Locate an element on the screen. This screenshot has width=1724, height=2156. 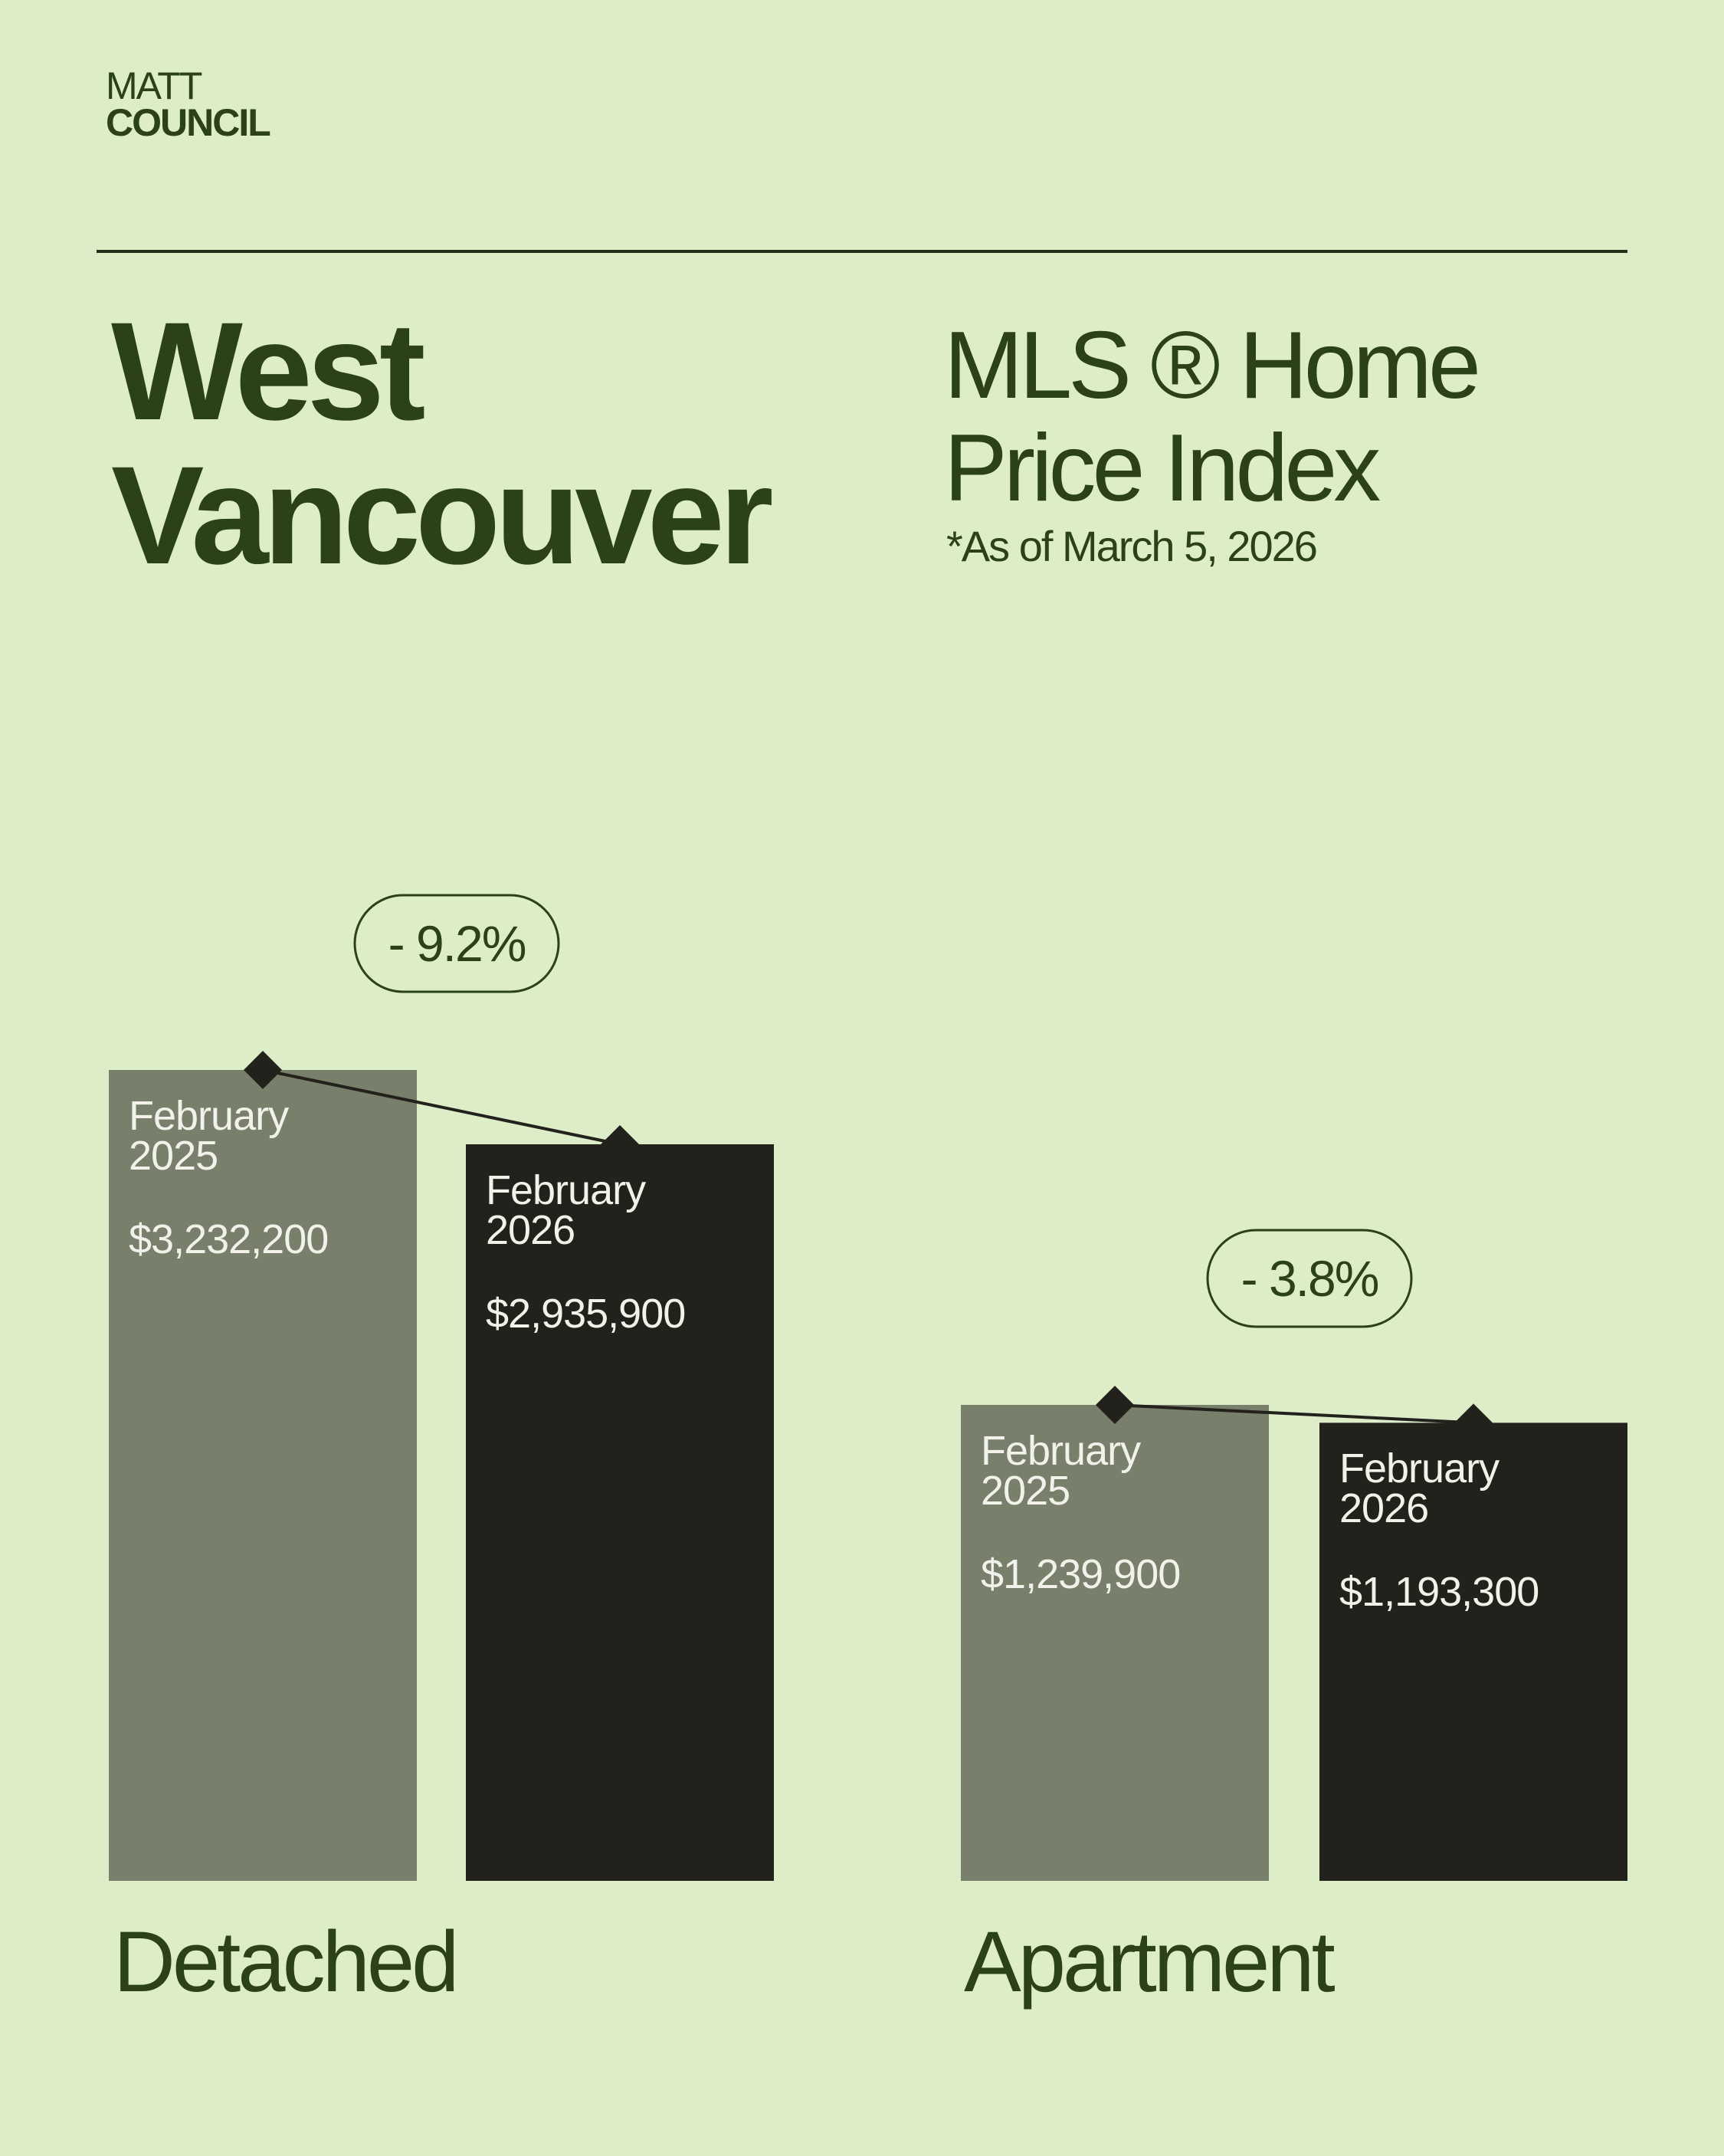
note: *As of March 5, 2026 is located at coordinates (1132, 546).